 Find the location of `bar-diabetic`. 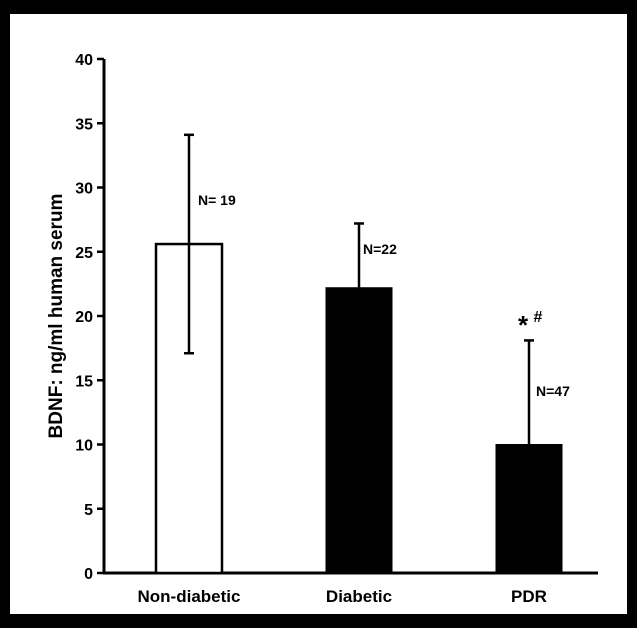

bar-diabetic is located at coordinates (359, 430).